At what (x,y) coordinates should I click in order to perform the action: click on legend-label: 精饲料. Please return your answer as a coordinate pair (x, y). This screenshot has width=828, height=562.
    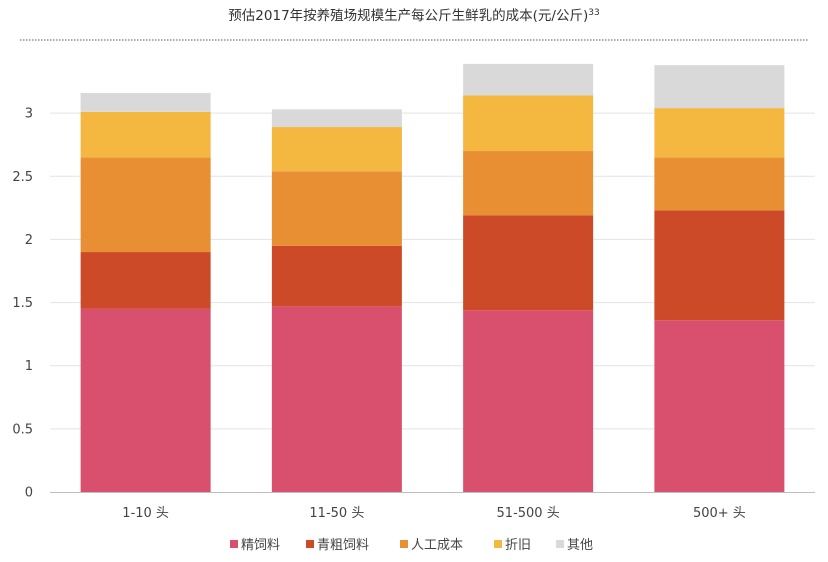
    Looking at the image, I should click on (260, 545).